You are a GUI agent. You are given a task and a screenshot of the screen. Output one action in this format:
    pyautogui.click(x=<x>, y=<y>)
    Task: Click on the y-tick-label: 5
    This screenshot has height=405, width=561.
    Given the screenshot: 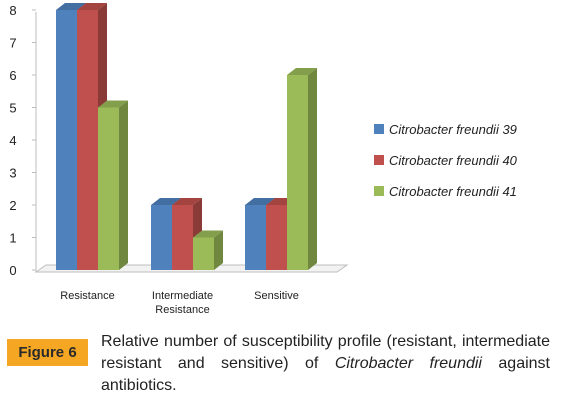 What is the action you would take?
    pyautogui.click(x=12, y=108)
    